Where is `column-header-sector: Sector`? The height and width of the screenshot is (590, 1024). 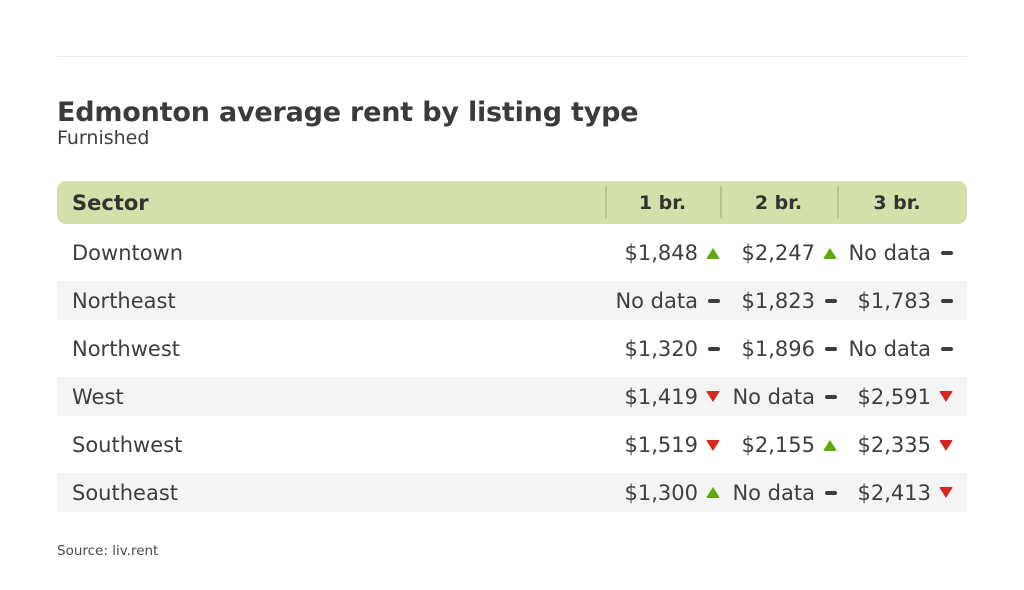
column-header-sector: Sector is located at coordinates (110, 202).